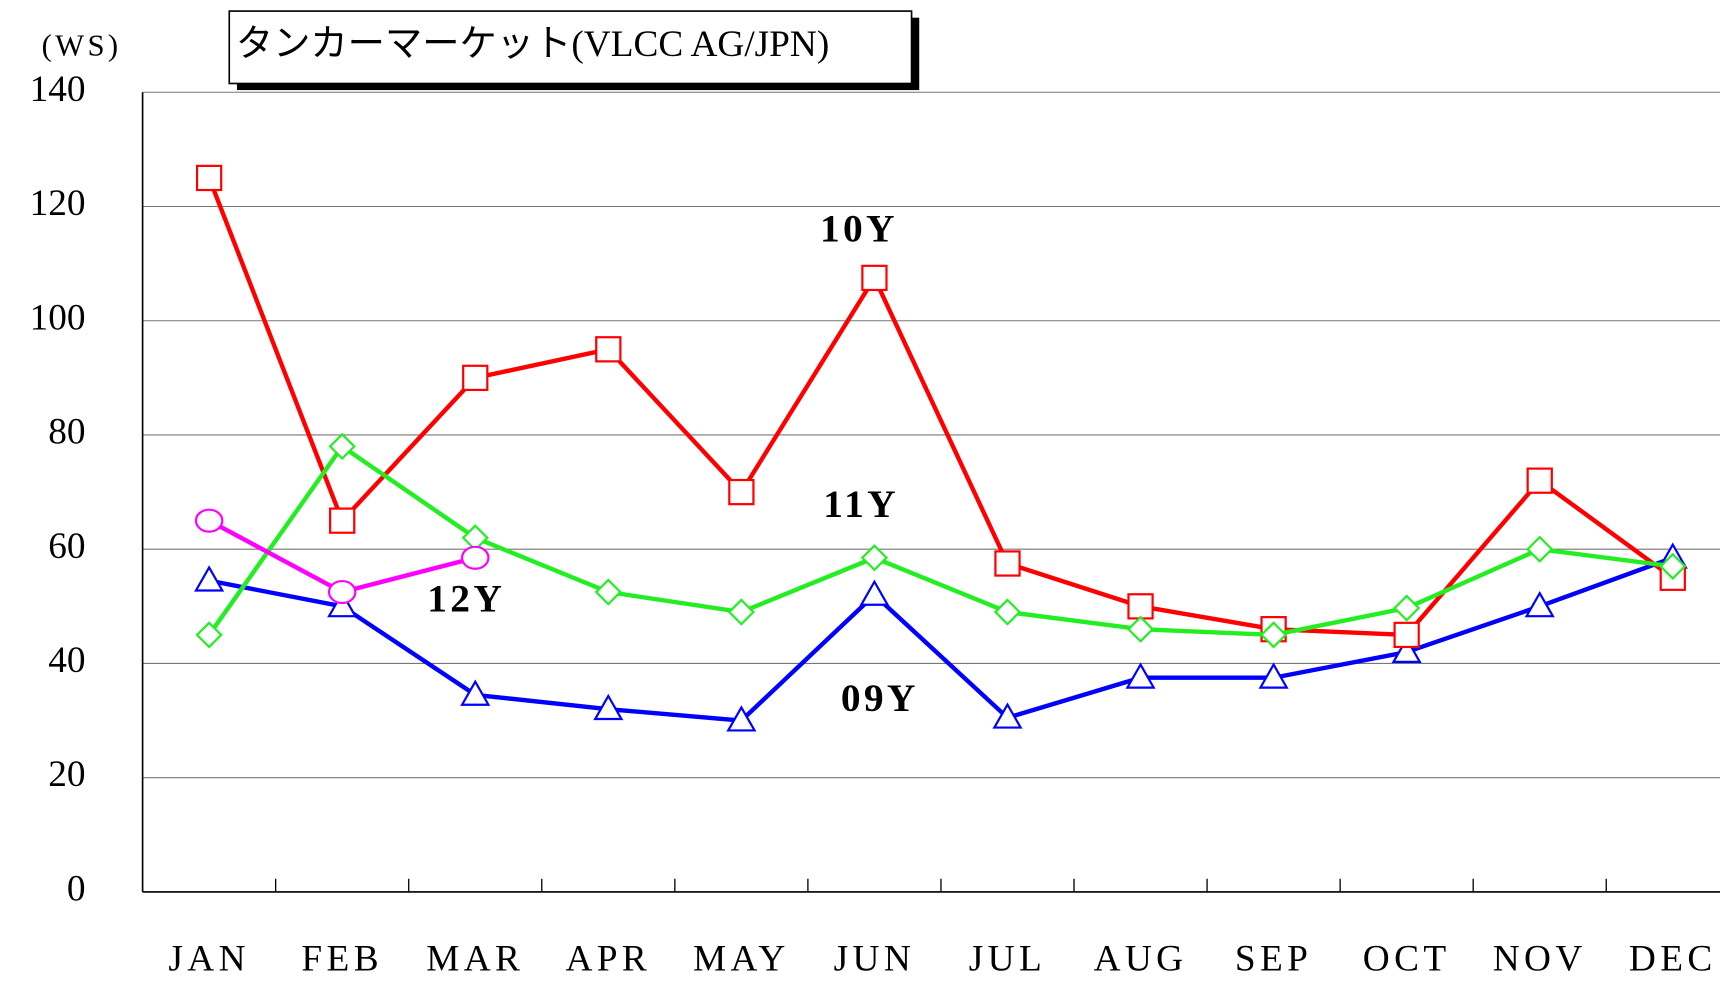 The height and width of the screenshot is (982, 1720). Describe the element at coordinates (342, 959) in the screenshot. I see `x-tick-label: FEB` at that location.